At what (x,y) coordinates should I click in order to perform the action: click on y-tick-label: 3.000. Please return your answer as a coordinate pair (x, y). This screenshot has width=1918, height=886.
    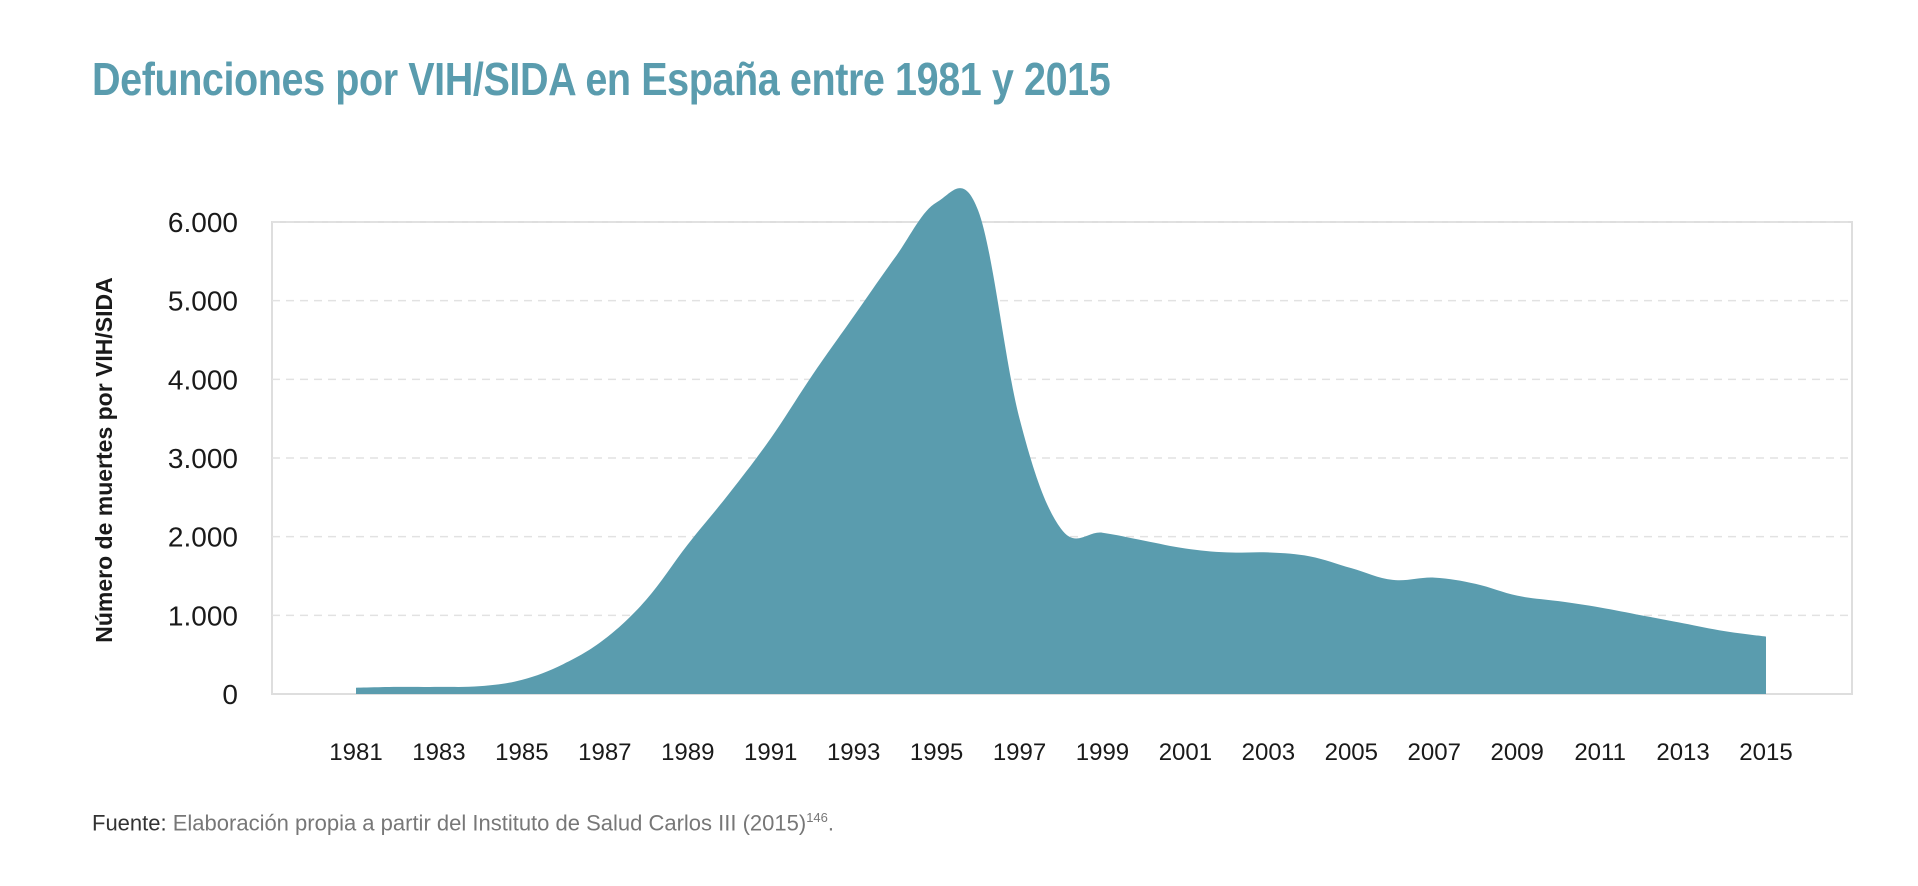
    Looking at the image, I should click on (203, 458).